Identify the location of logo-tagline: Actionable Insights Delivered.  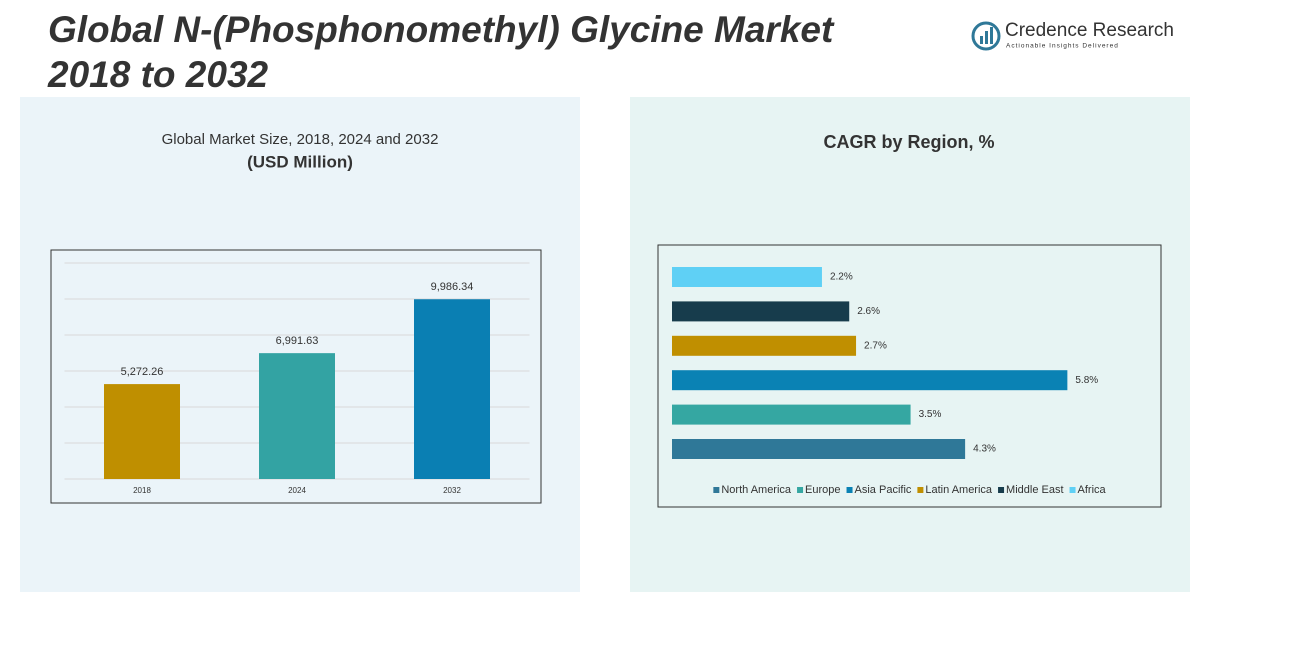
(1062, 46).